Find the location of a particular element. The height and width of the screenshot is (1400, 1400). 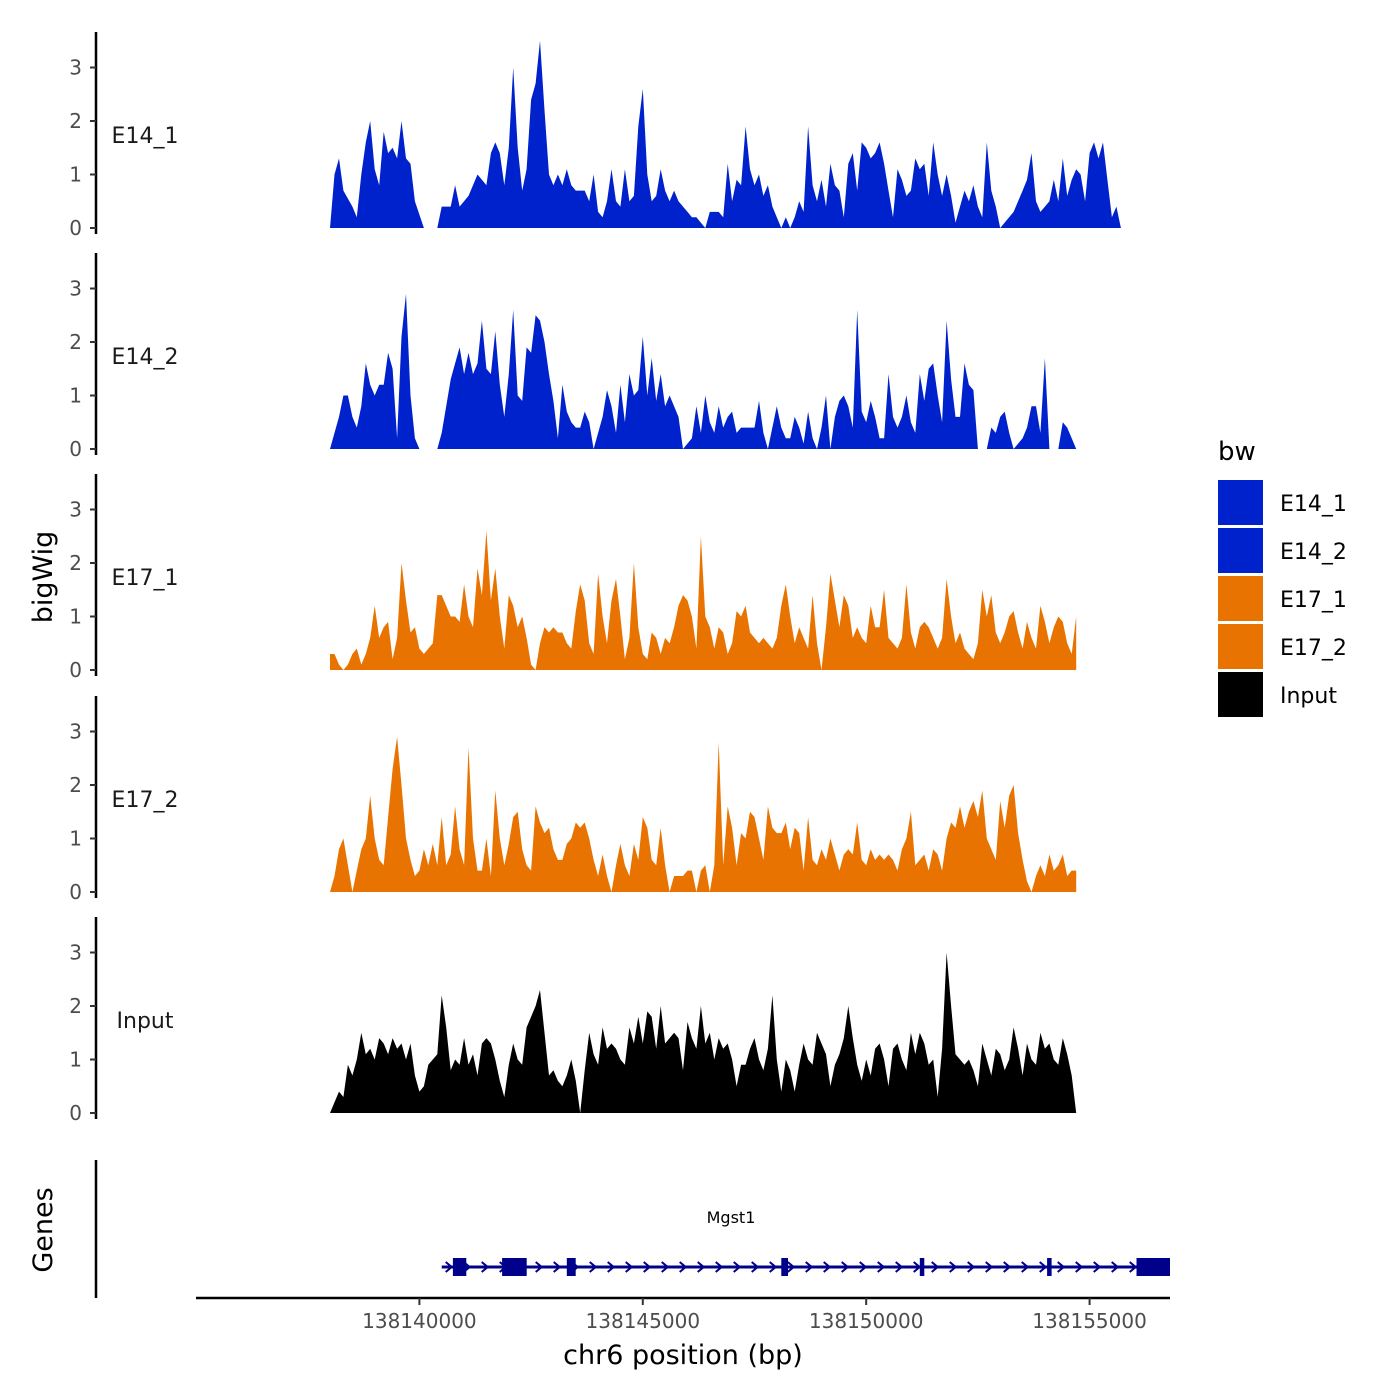

track-Input: 0 1 2 3 Input is located at coordinates (573, 1021).